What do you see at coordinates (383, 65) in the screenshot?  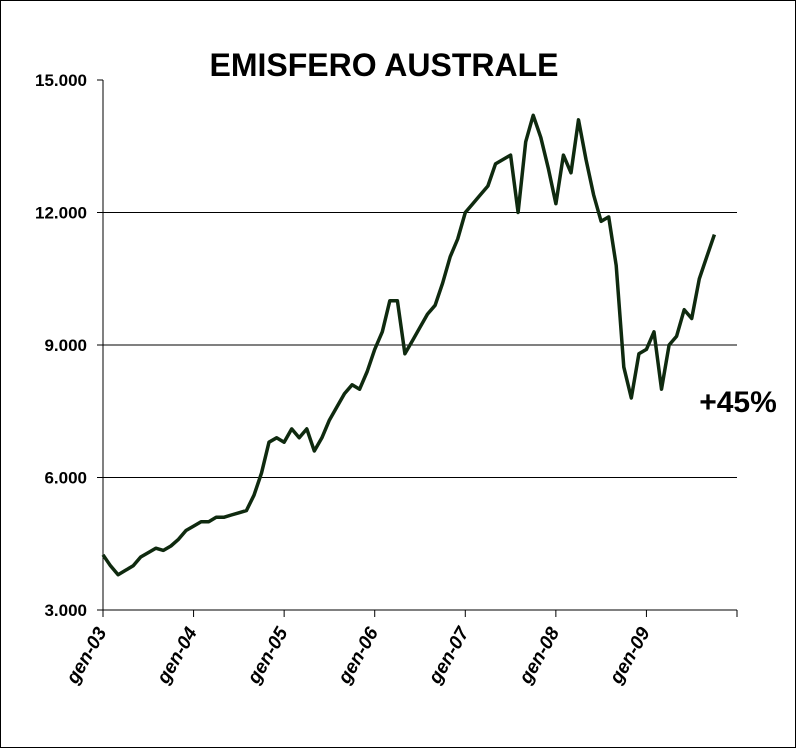 I see `chart-title: EMISFERO AUSTRALE` at bounding box center [383, 65].